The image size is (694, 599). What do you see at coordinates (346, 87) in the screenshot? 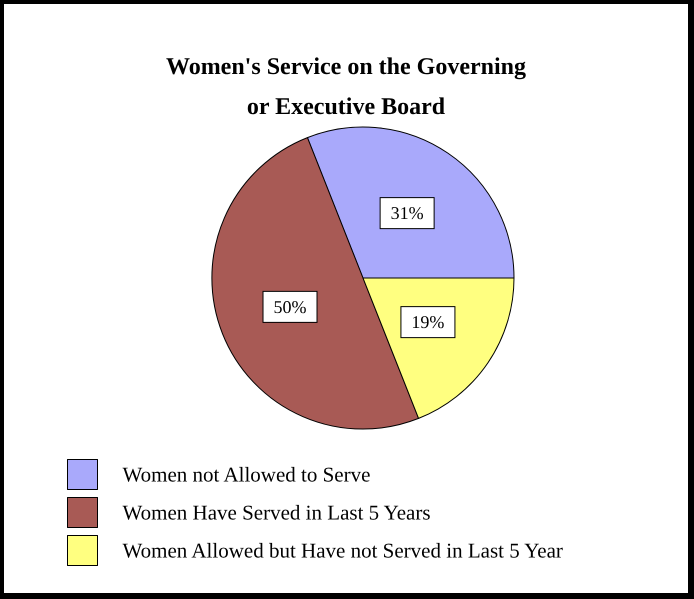
I see `chart-title: Women's Service on the Governing or Executive Board` at bounding box center [346, 87].